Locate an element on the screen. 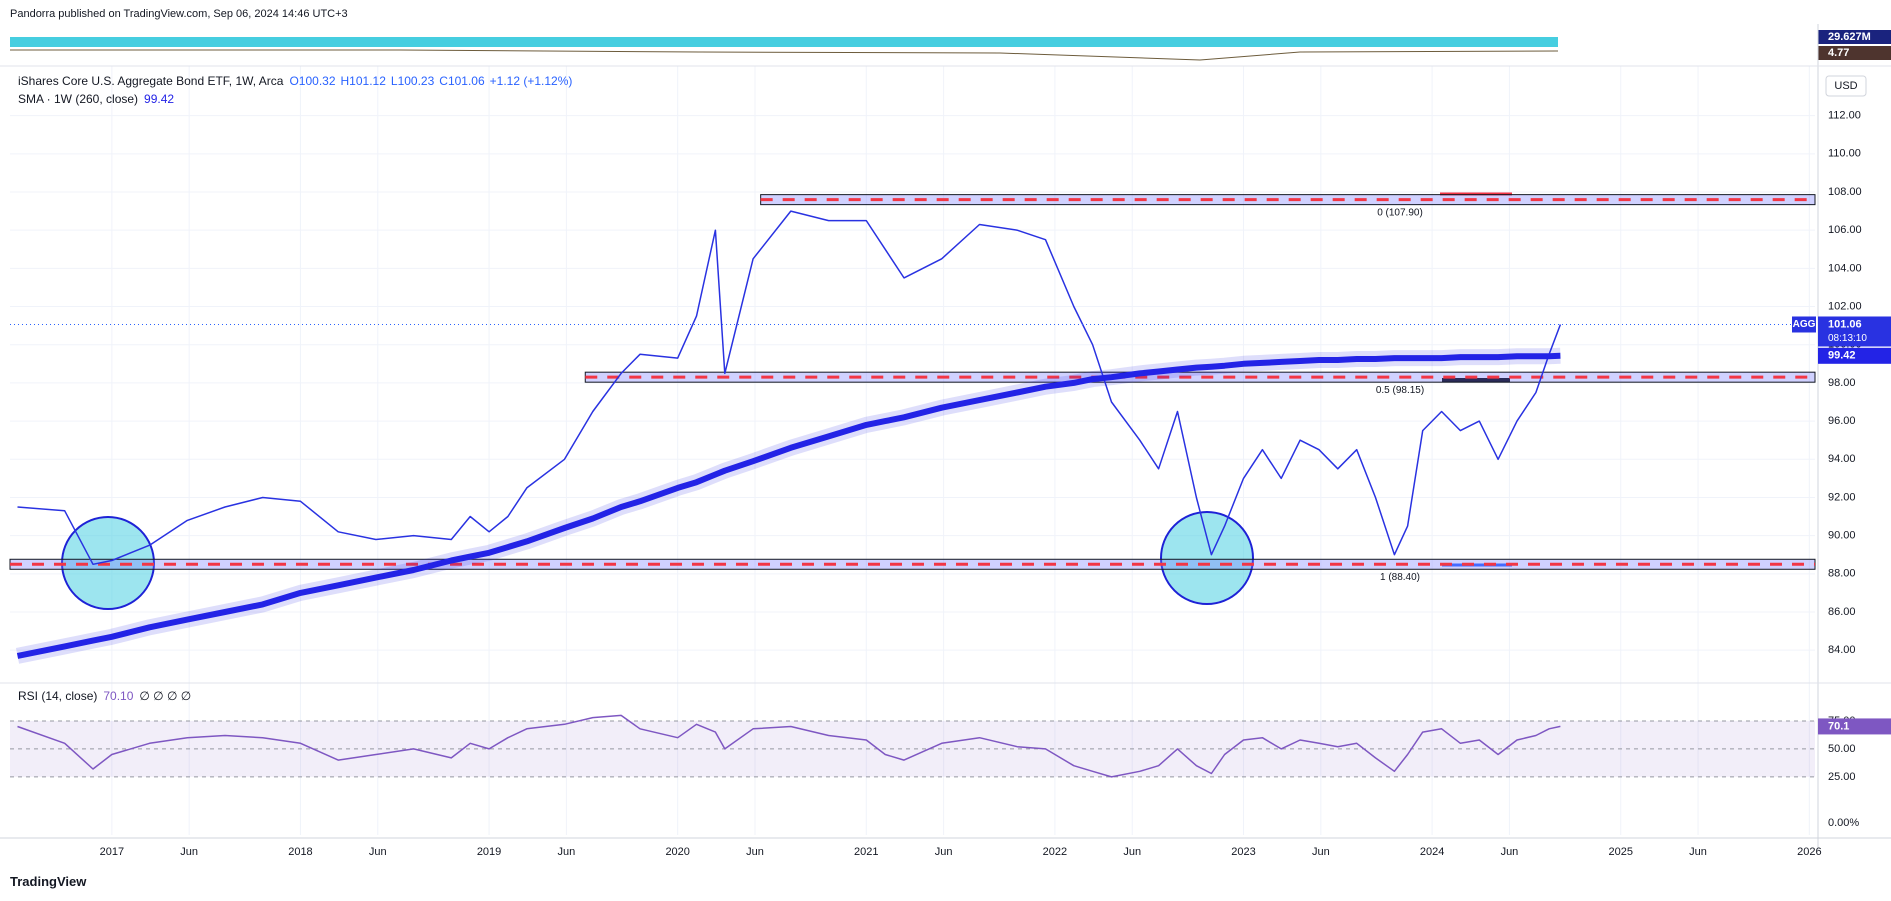  rsi-value-box is located at coordinates (1854, 726).